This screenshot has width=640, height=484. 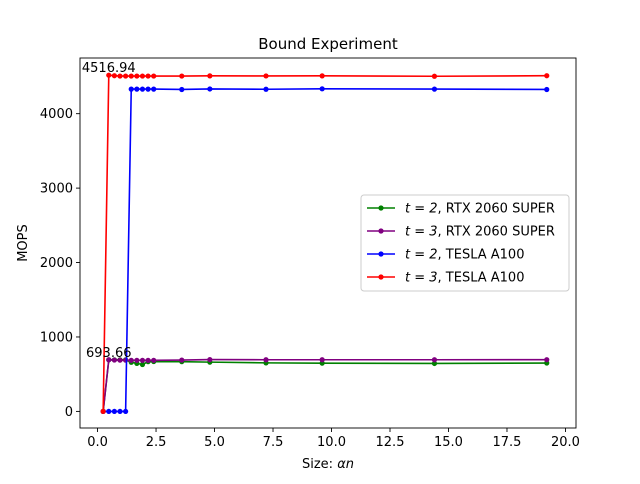 I want to click on legend-item: t = 2, RTX 2060 SUPER, so click(x=461, y=209).